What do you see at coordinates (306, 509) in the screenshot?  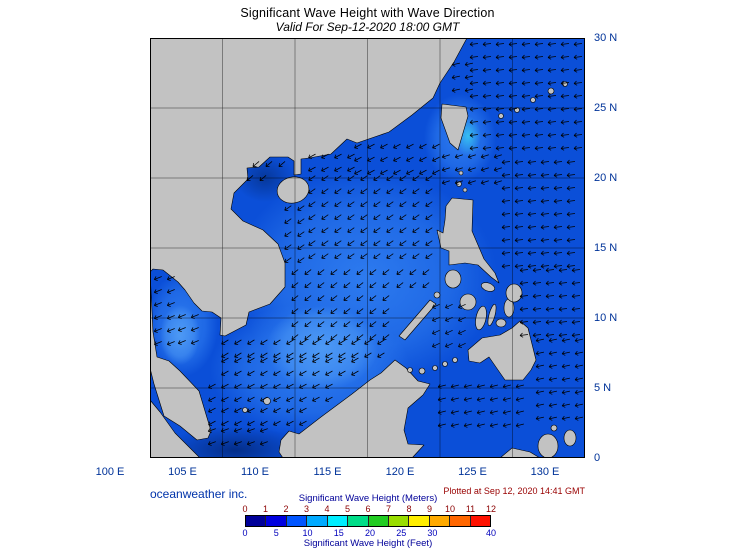 I see `meters-tick-label: 3` at bounding box center [306, 509].